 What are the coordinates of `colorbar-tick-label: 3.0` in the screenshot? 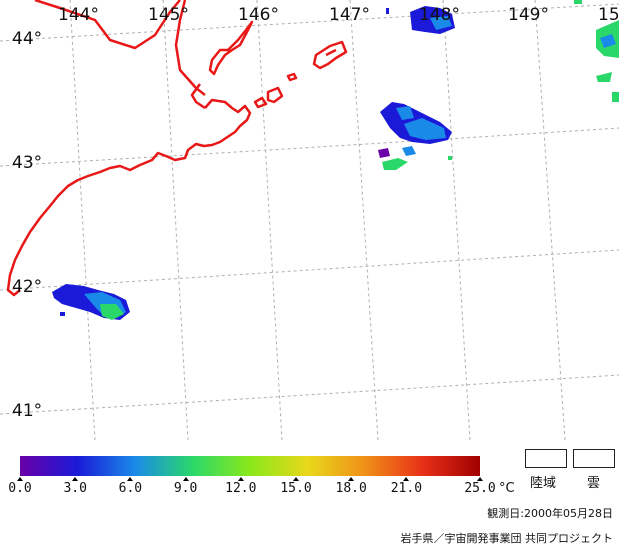 It's located at (75, 488).